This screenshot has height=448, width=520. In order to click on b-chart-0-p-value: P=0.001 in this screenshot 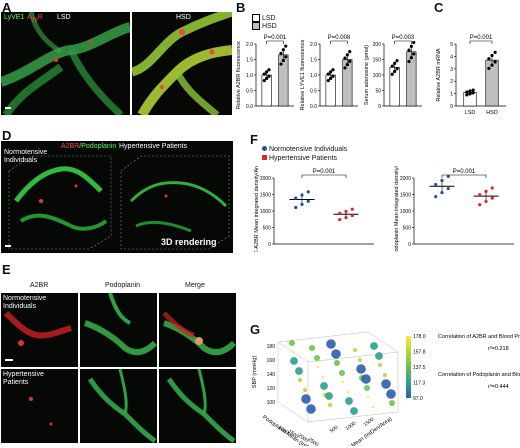, I will do `click(275, 38)`.